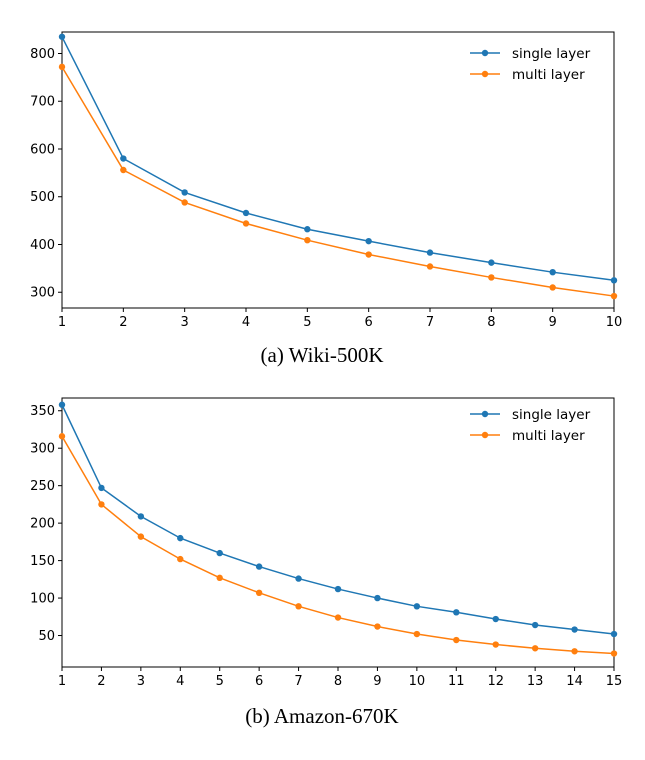  What do you see at coordinates (42, 411) in the screenshot?
I see `y-tick-label: 350` at bounding box center [42, 411].